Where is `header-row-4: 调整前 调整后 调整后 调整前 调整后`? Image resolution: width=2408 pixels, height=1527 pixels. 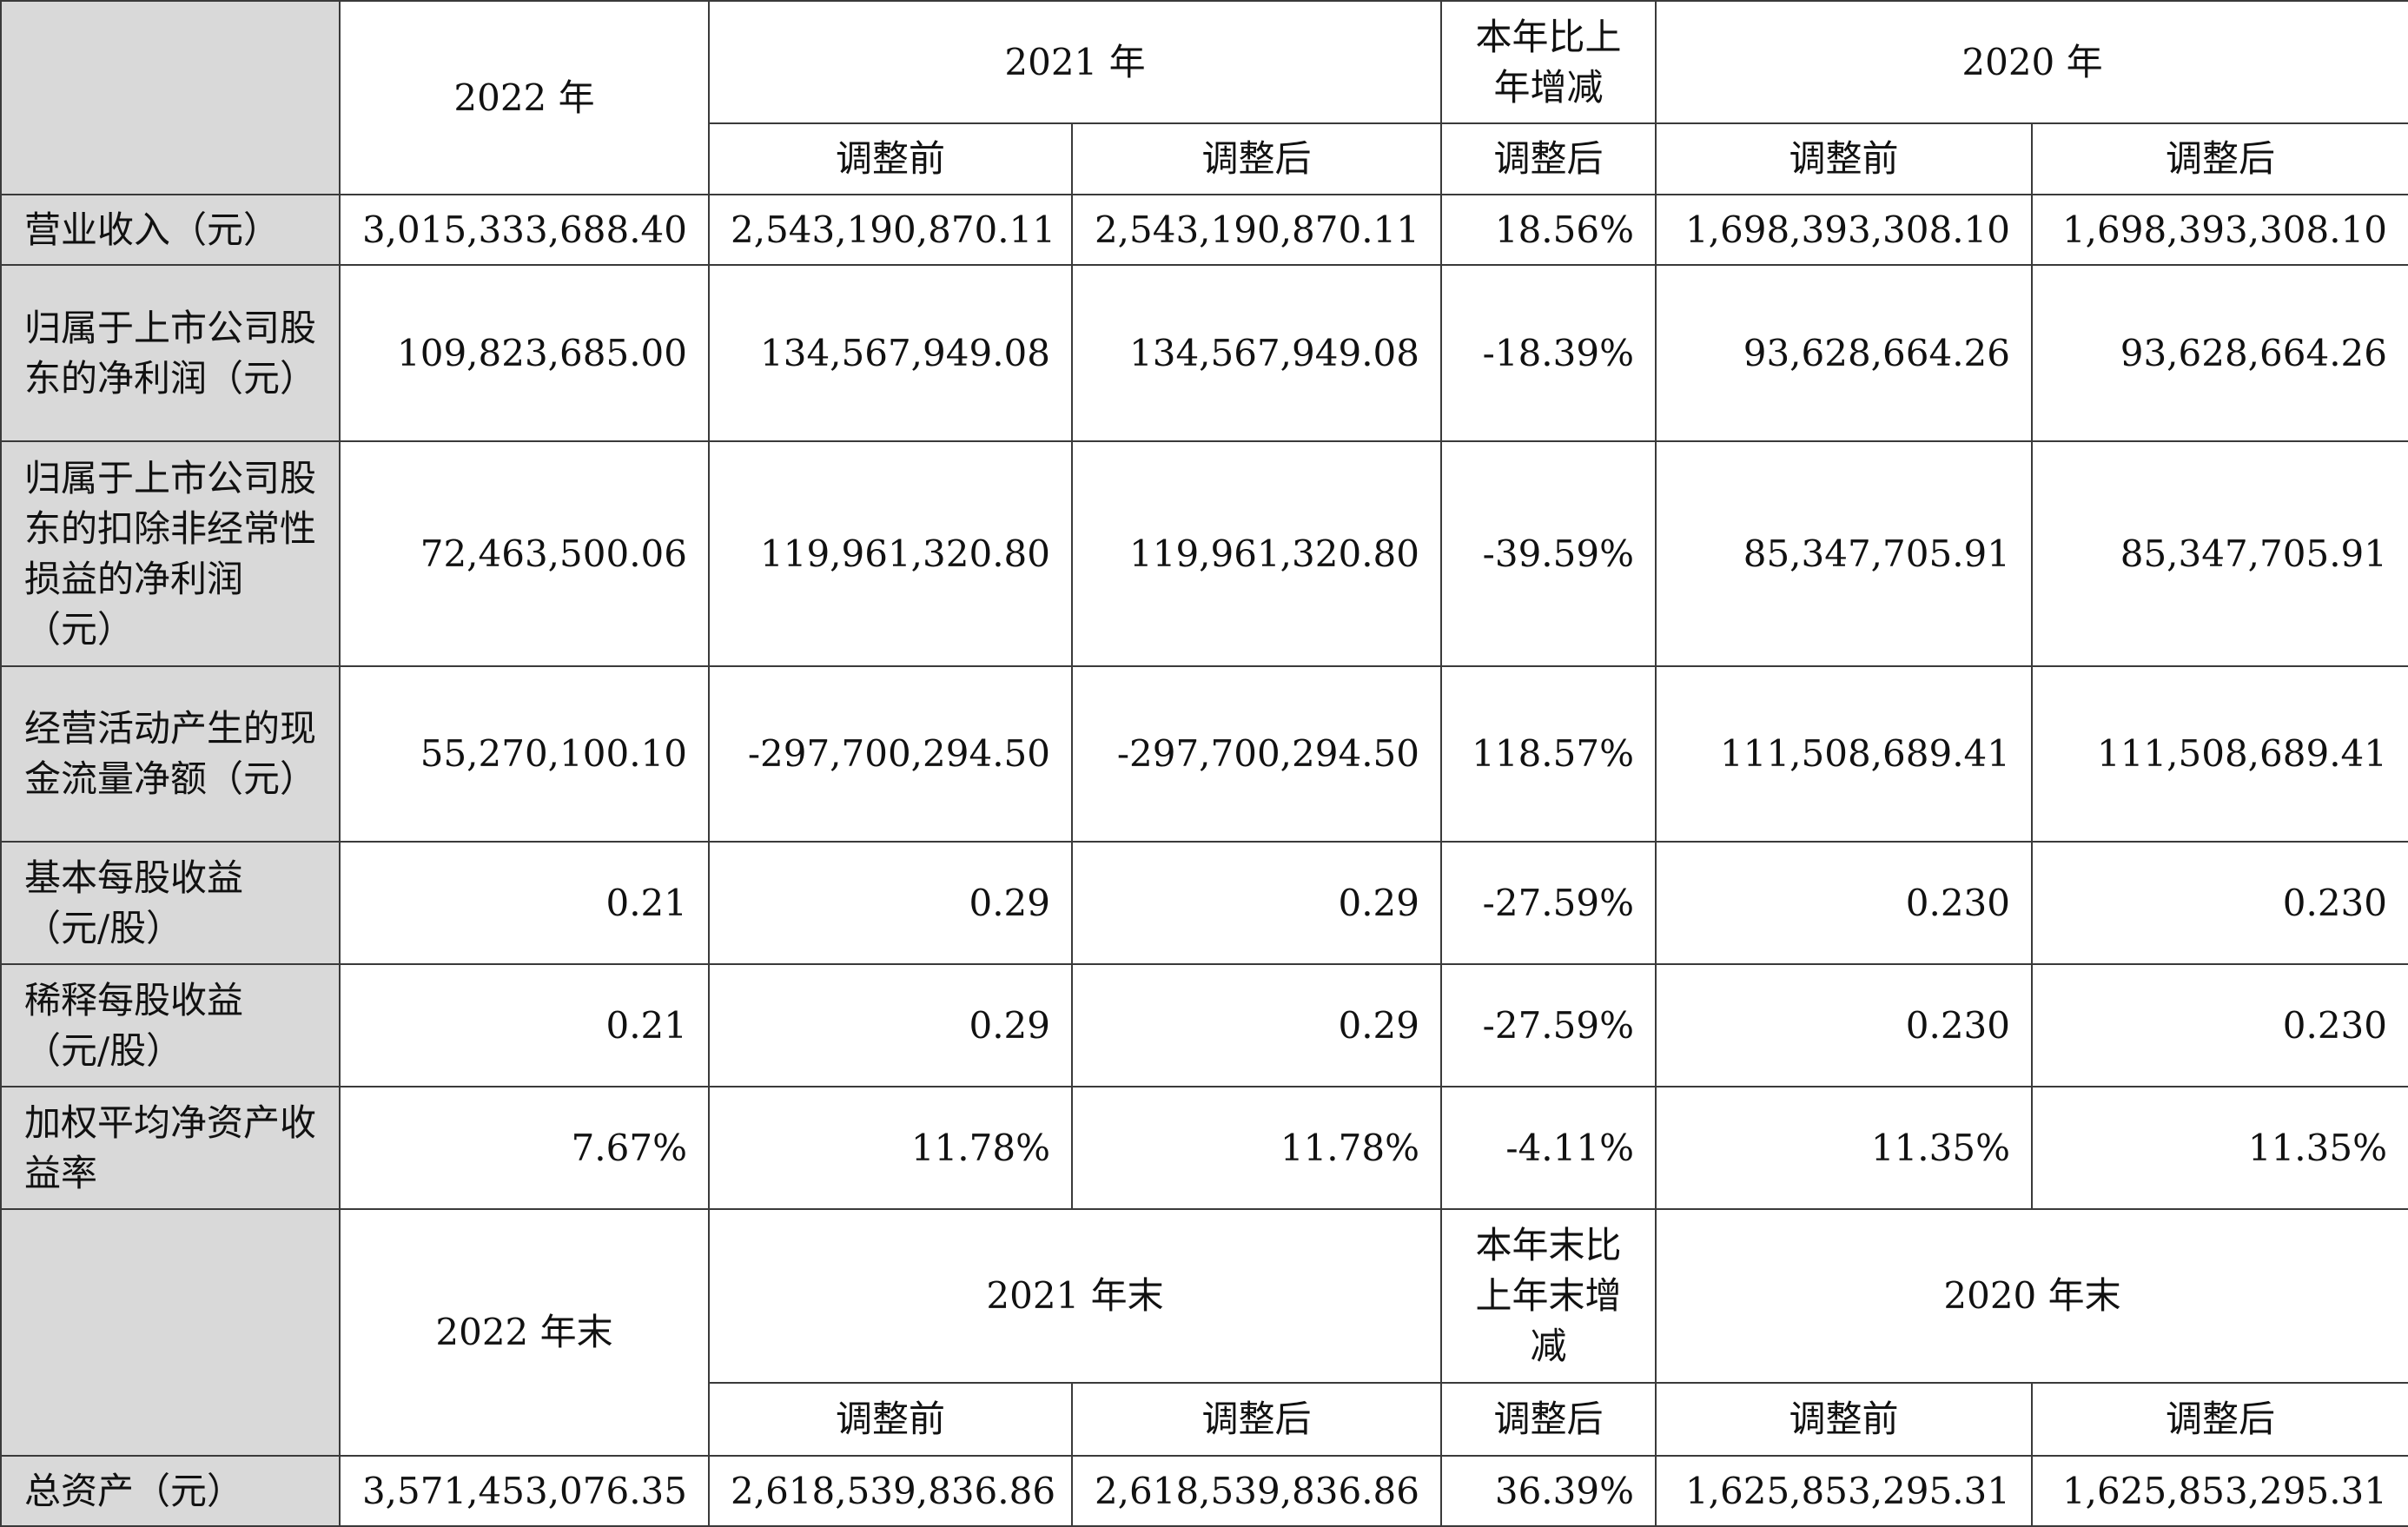
header-row-4: 调整前 调整后 调整后 调整前 调整后 is located at coordinates (1205, 1419).